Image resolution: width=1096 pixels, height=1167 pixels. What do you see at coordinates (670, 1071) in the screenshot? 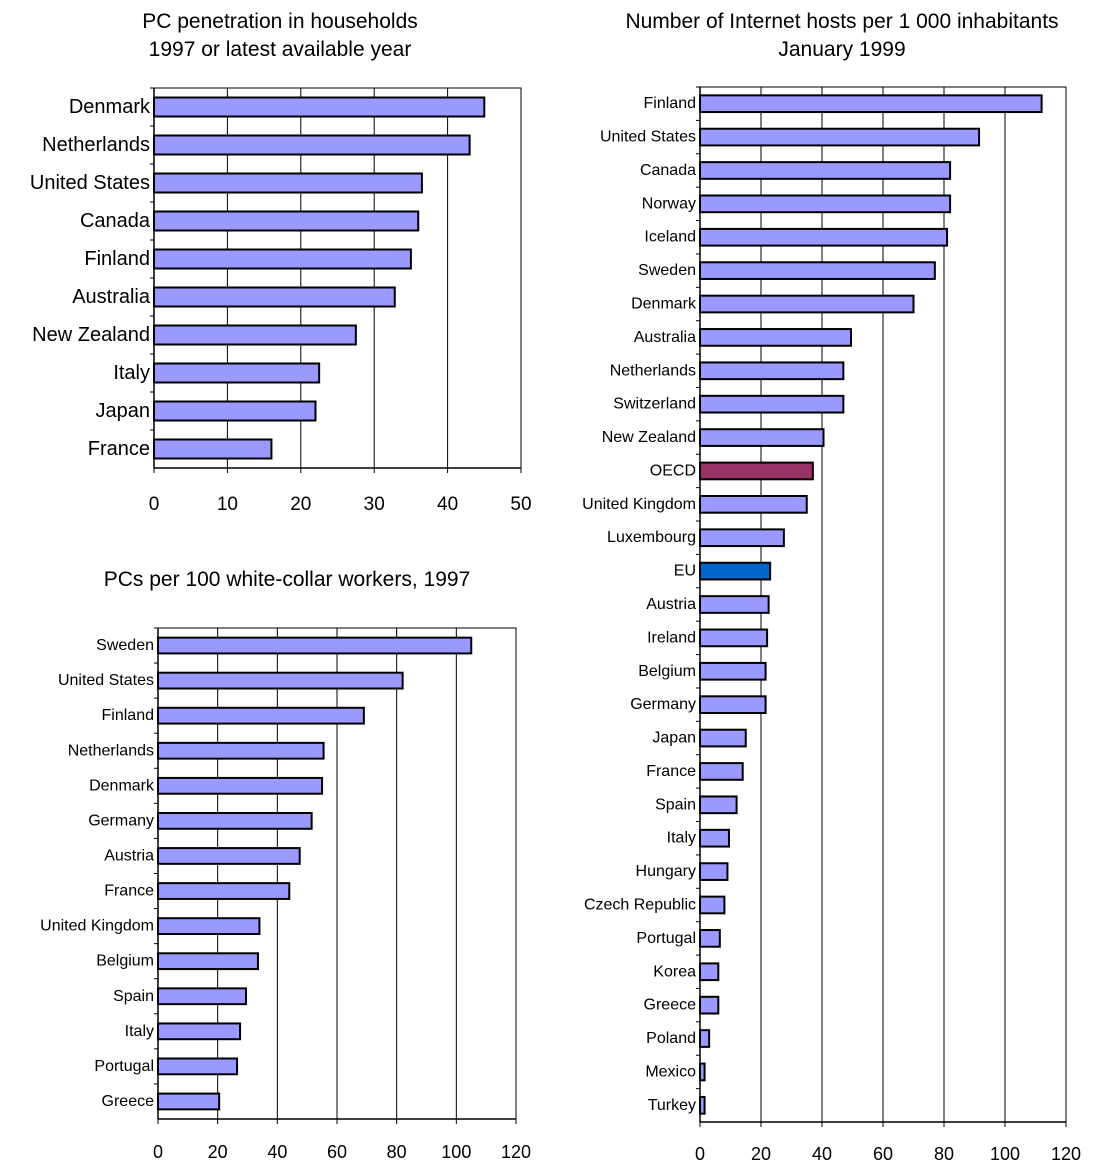
I see `category-label: Mexico` at bounding box center [670, 1071].